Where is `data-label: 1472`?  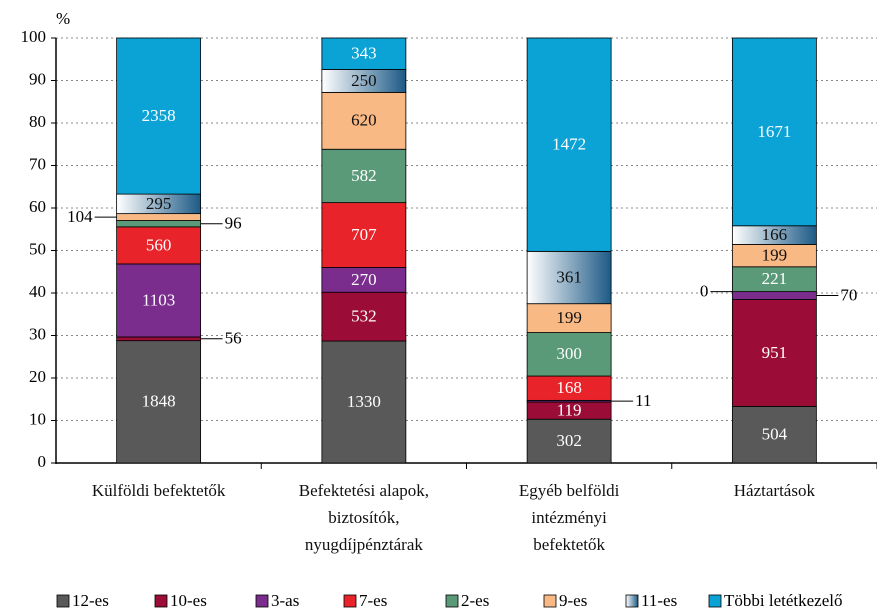
data-label: 1472 is located at coordinates (569, 144).